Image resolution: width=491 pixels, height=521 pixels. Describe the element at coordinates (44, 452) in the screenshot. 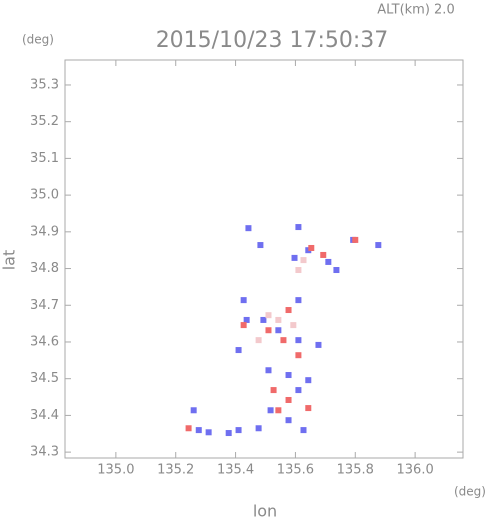

I see `y-tick-label: 34.3` at that location.